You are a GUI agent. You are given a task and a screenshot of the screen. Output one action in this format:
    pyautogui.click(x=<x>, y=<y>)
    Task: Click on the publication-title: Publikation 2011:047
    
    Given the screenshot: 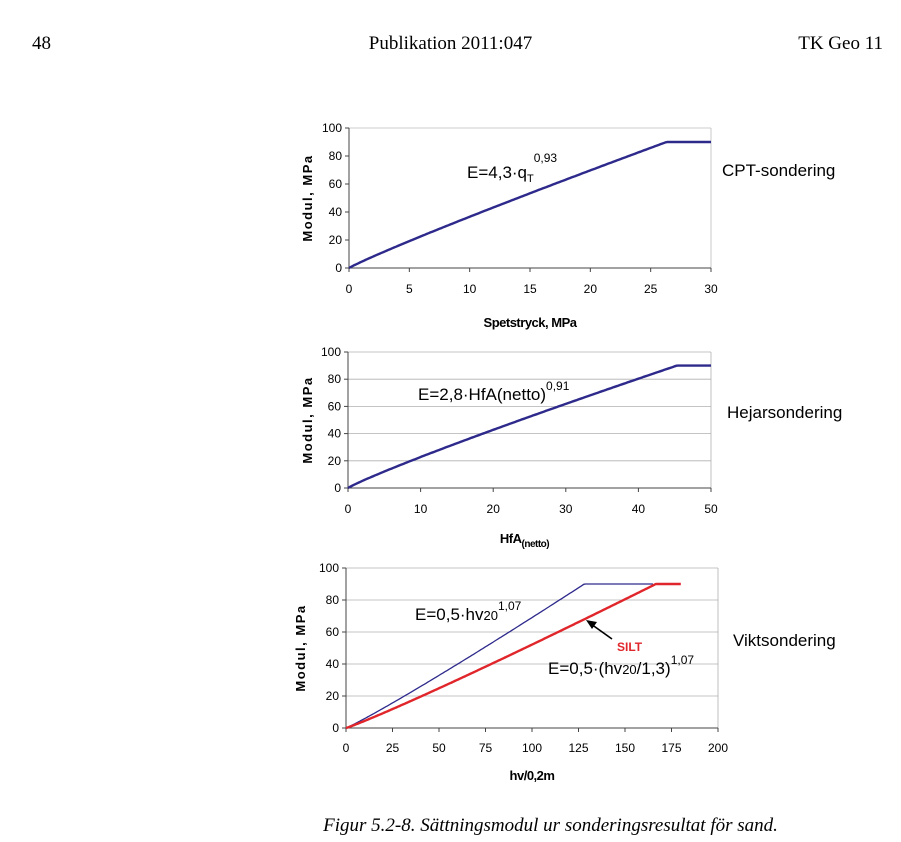 What is the action you would take?
    pyautogui.click(x=450, y=43)
    